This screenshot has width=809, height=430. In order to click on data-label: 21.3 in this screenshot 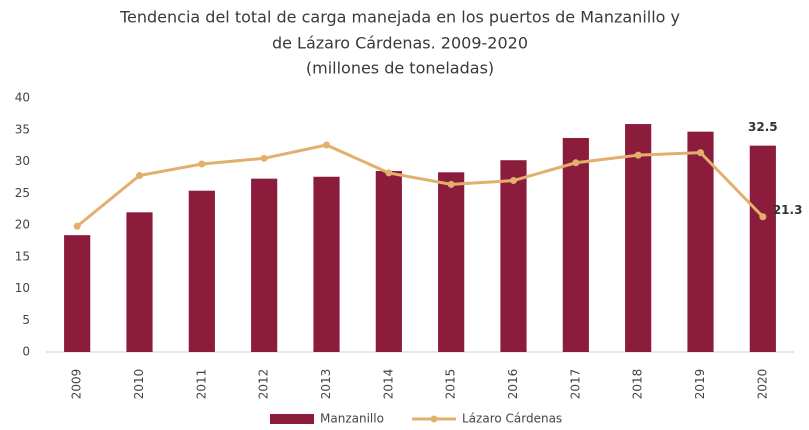, I will do `click(788, 210)`.